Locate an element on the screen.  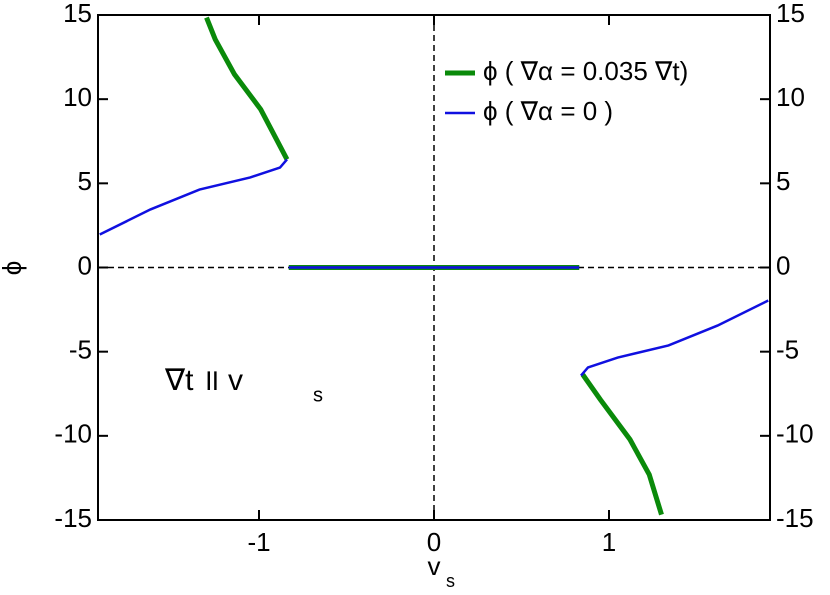
x-axis-label: v is located at coordinates (434, 566).